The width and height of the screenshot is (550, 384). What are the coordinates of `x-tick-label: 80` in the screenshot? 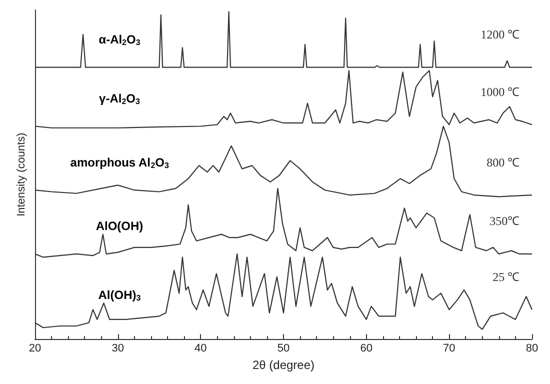 It's located at (532, 348).